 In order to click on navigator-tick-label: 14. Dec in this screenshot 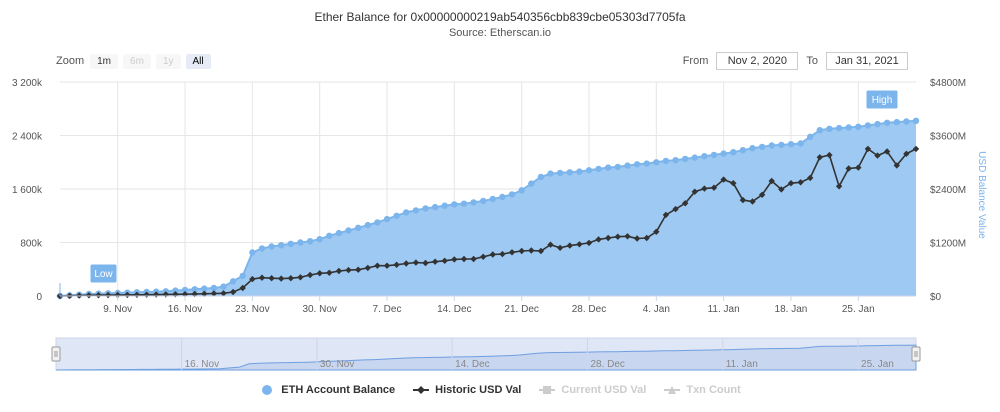, I will do `click(472, 364)`.